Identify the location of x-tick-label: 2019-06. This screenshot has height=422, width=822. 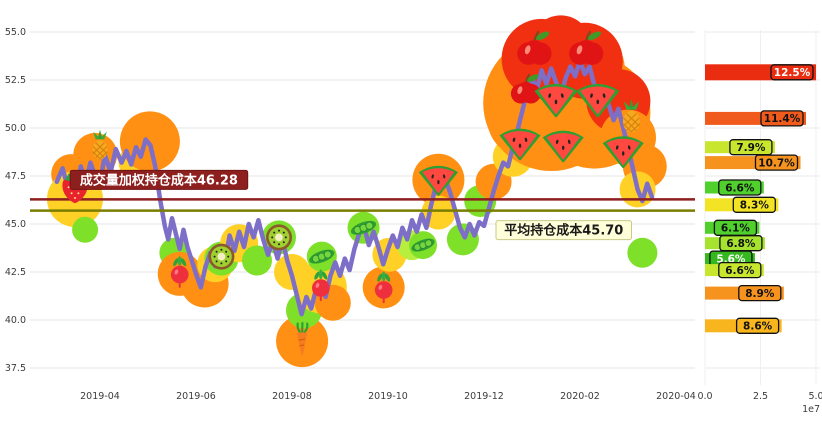
(196, 396).